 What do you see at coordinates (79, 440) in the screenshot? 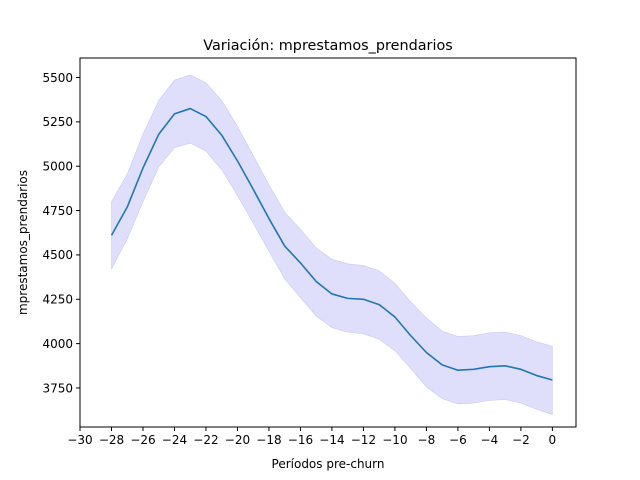
I see `x-tick-label: −30` at bounding box center [79, 440].